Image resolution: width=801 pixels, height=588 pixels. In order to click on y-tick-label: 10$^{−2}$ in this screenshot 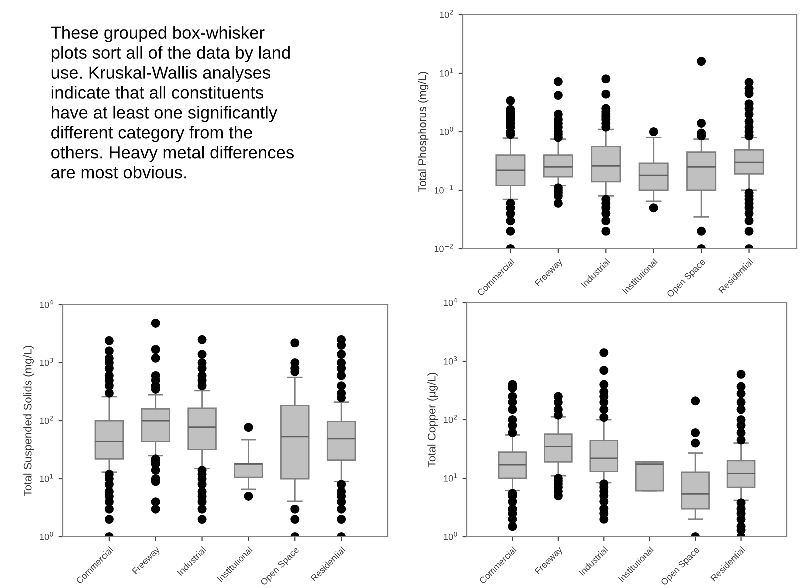, I will do `click(444, 248)`.